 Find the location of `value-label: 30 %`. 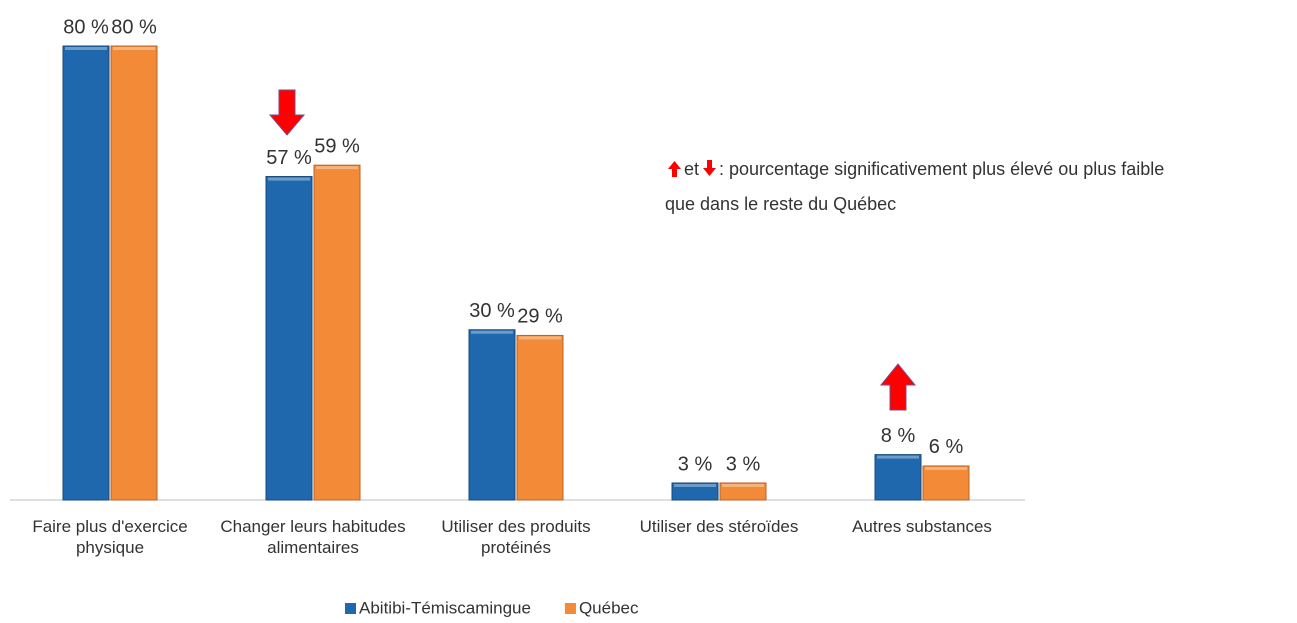

value-label: 30 % is located at coordinates (492, 311).